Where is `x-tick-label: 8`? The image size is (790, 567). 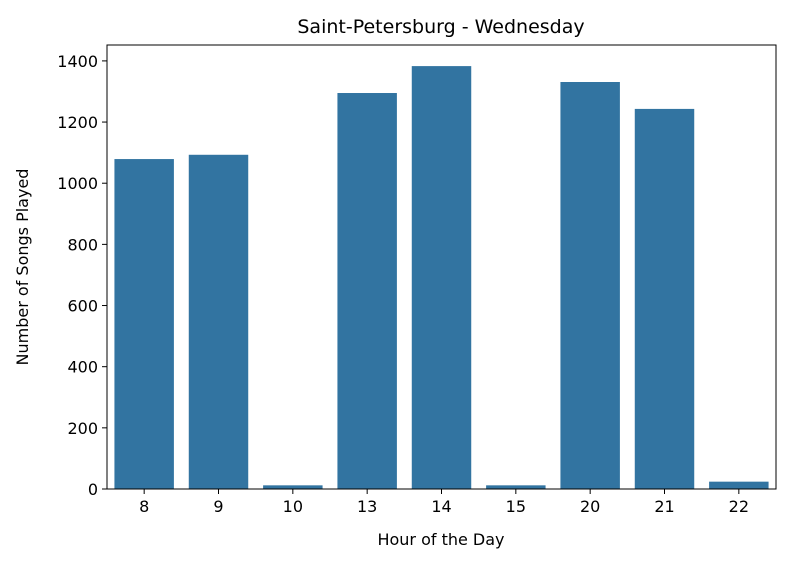
x-tick-label: 8 is located at coordinates (144, 506).